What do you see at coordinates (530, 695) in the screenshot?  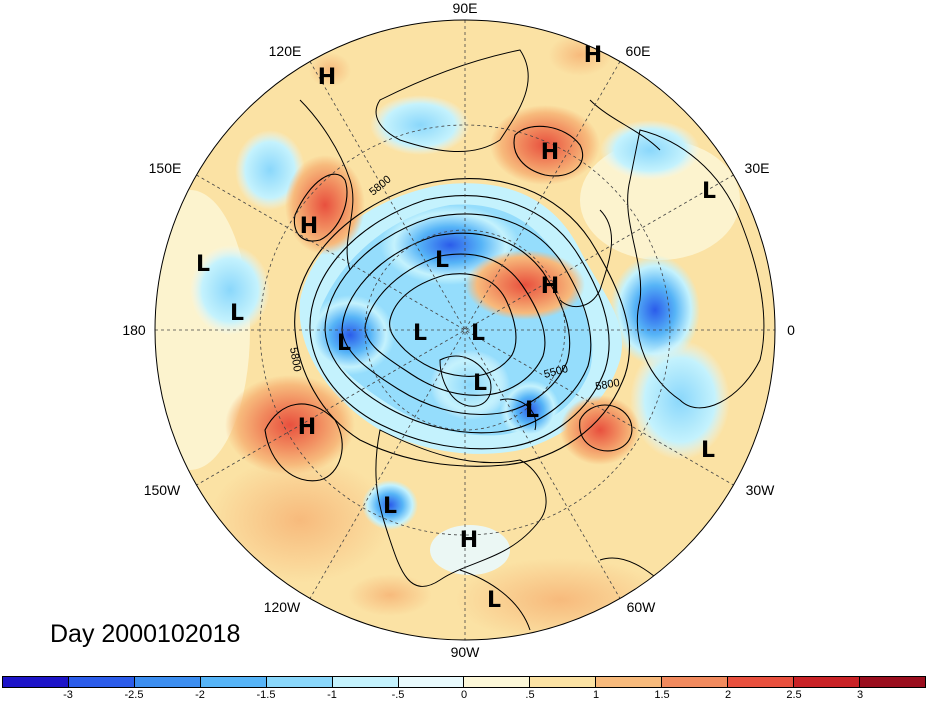 I see `colorbar-tick-label: .5` at bounding box center [530, 695].